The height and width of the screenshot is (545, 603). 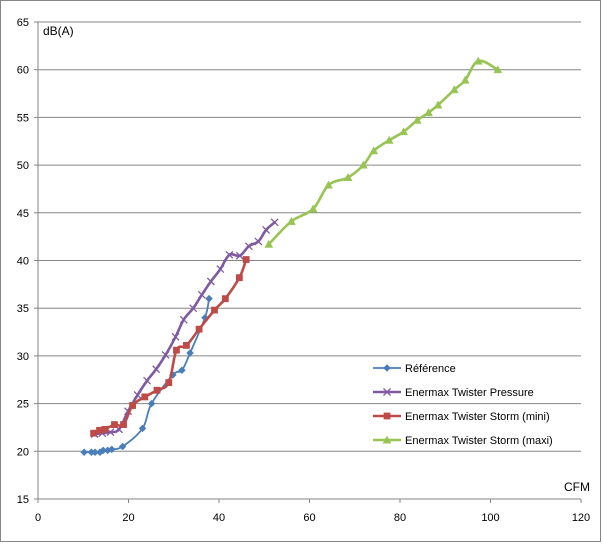 I want to click on y-axis-label: dB(A), so click(x=58, y=31).